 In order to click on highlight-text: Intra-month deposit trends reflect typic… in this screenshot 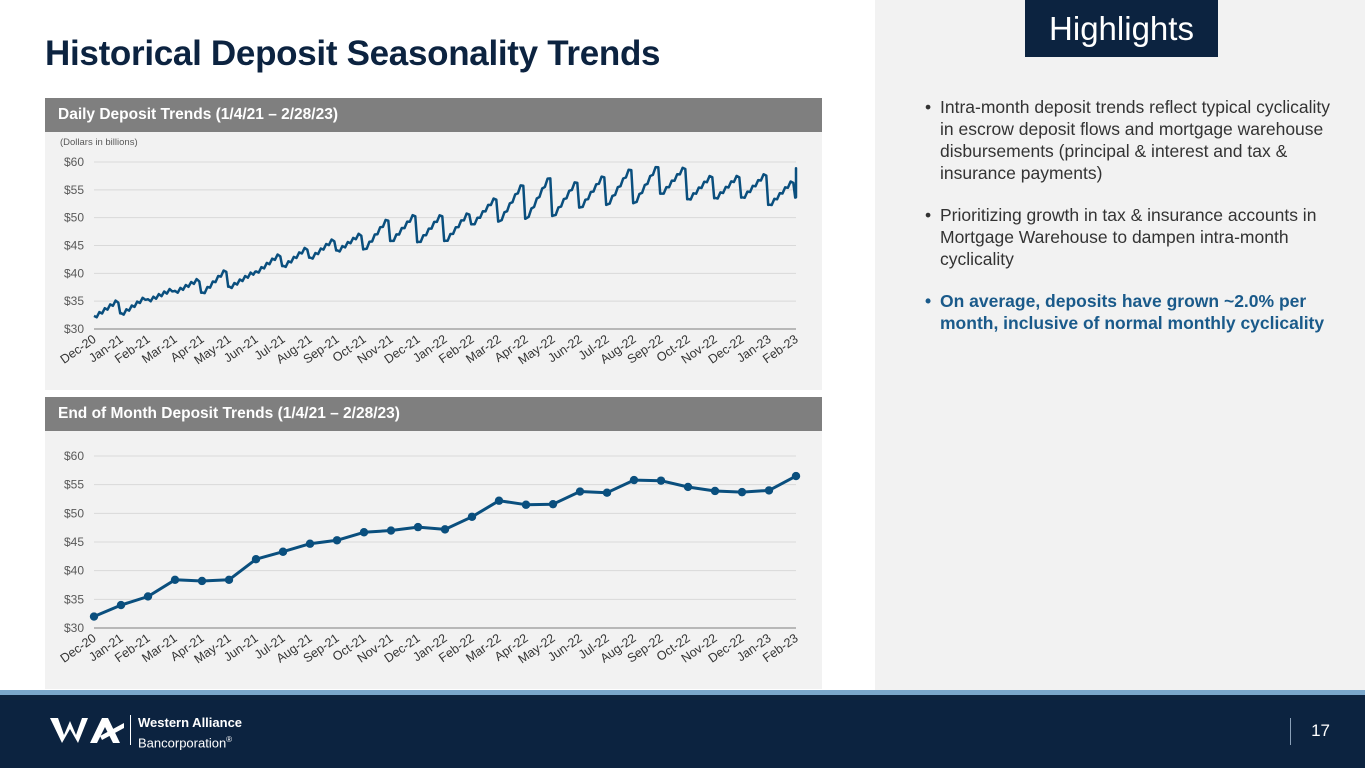, I will do `click(1135, 140)`.